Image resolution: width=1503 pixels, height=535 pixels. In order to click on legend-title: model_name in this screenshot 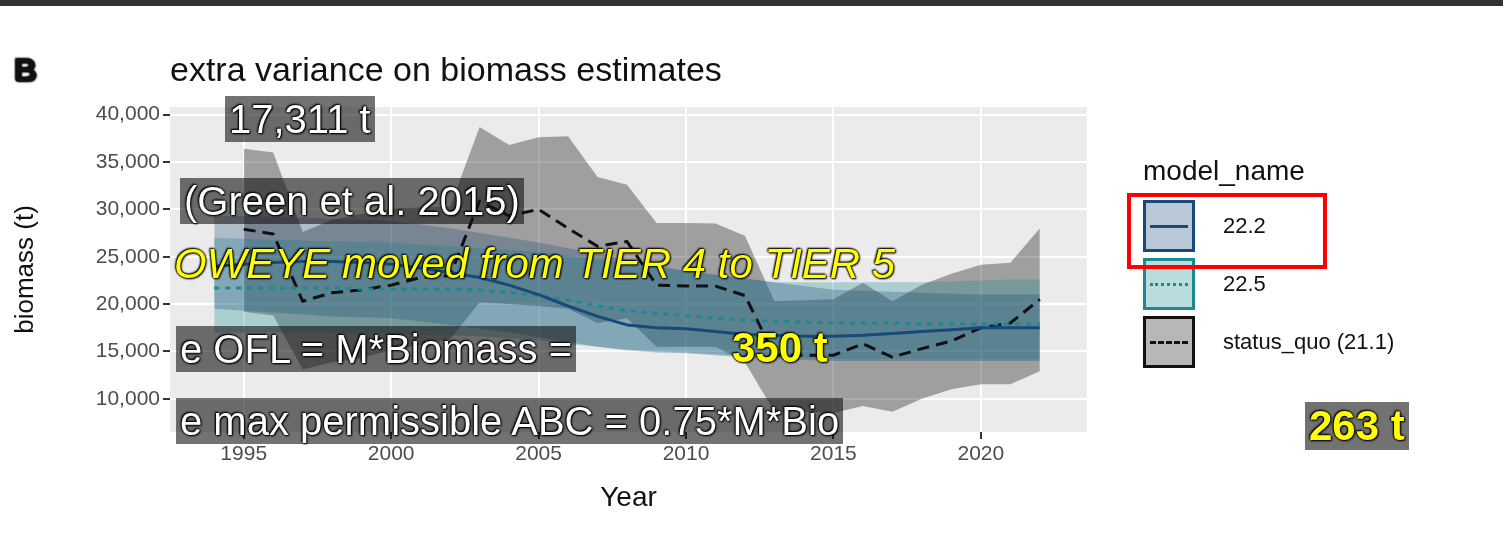, I will do `click(1224, 171)`.